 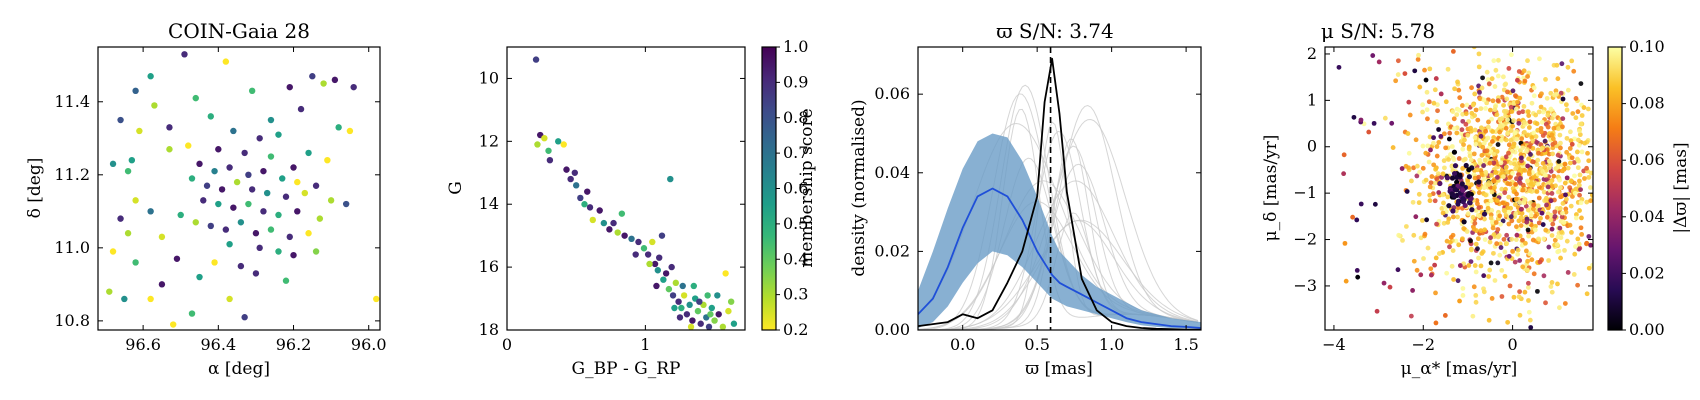 I want to click on panel4-ytick-label: 1, so click(x=1312, y=99).